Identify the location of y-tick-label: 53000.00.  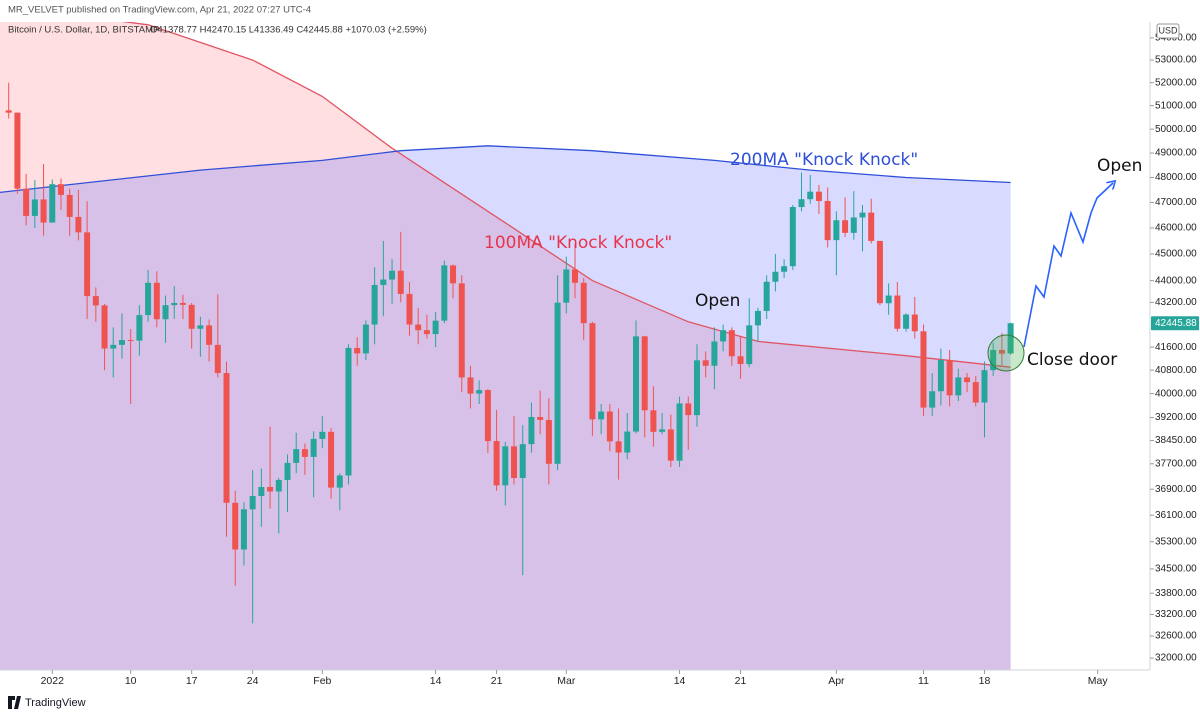
(1176, 60).